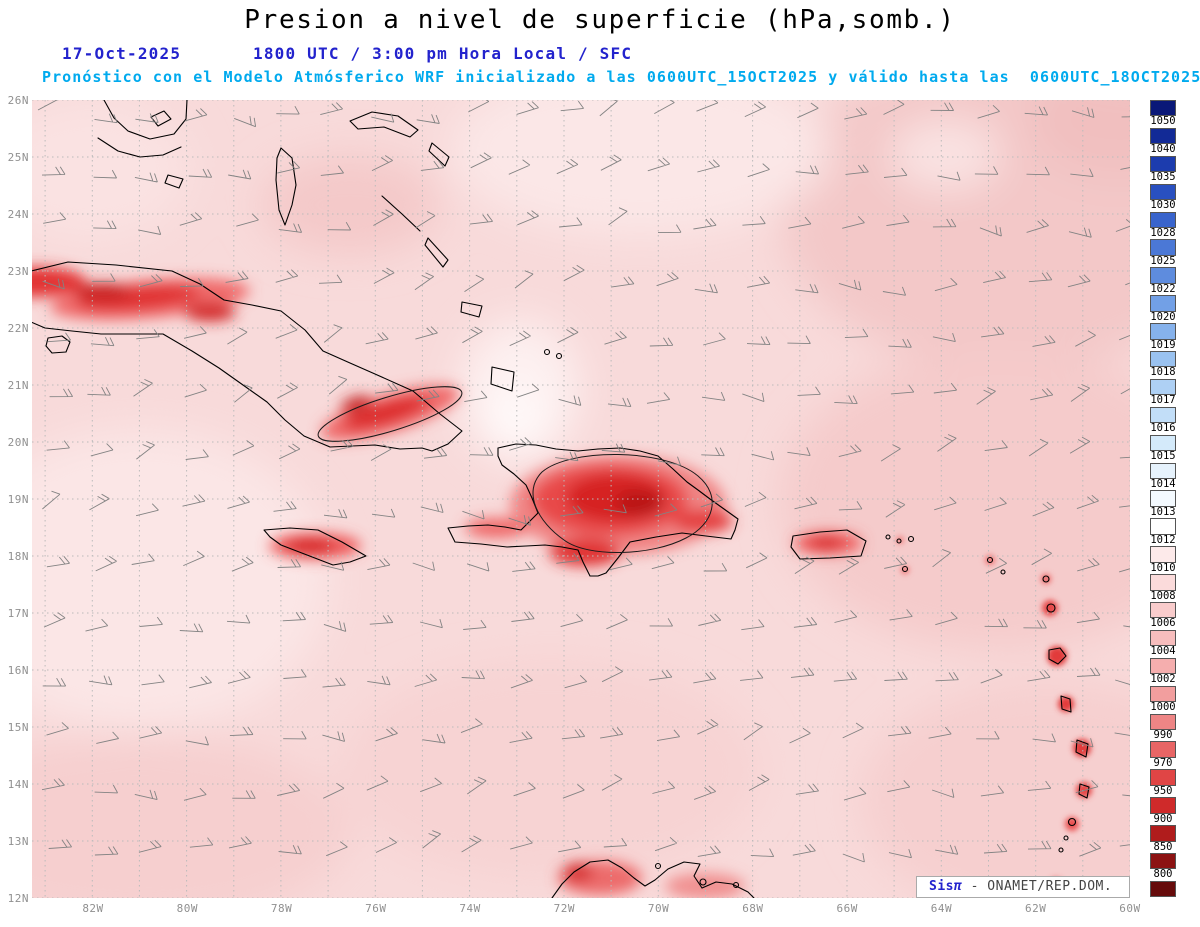 This screenshot has height=927, width=1200. I want to click on lat-tick-label: 23N, so click(18, 271).